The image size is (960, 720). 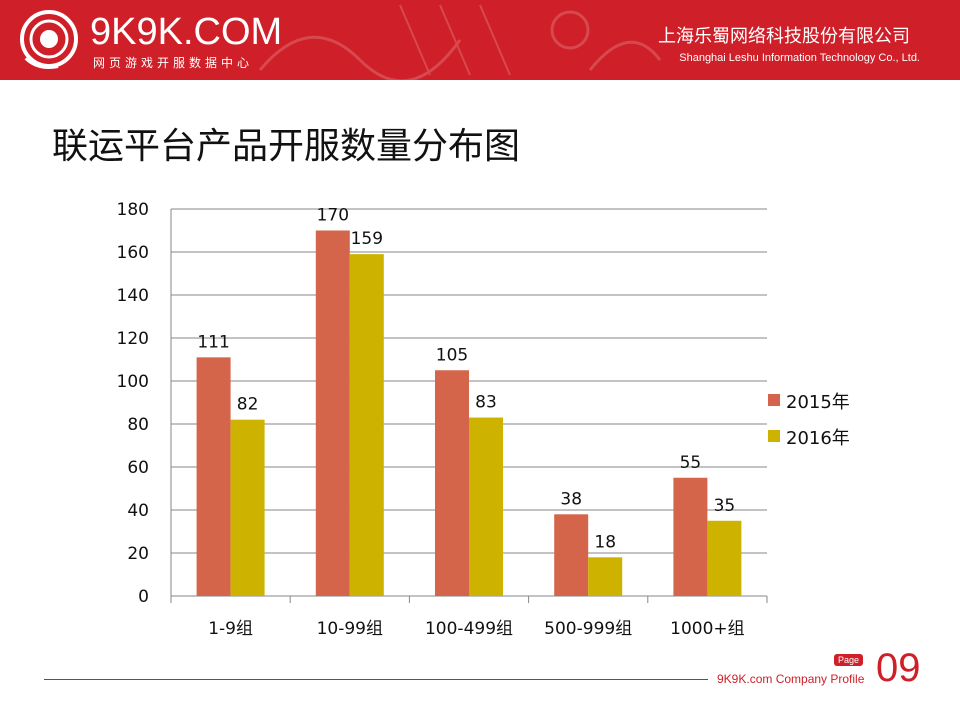 What do you see at coordinates (213, 342) in the screenshot?
I see `data-label: 111` at bounding box center [213, 342].